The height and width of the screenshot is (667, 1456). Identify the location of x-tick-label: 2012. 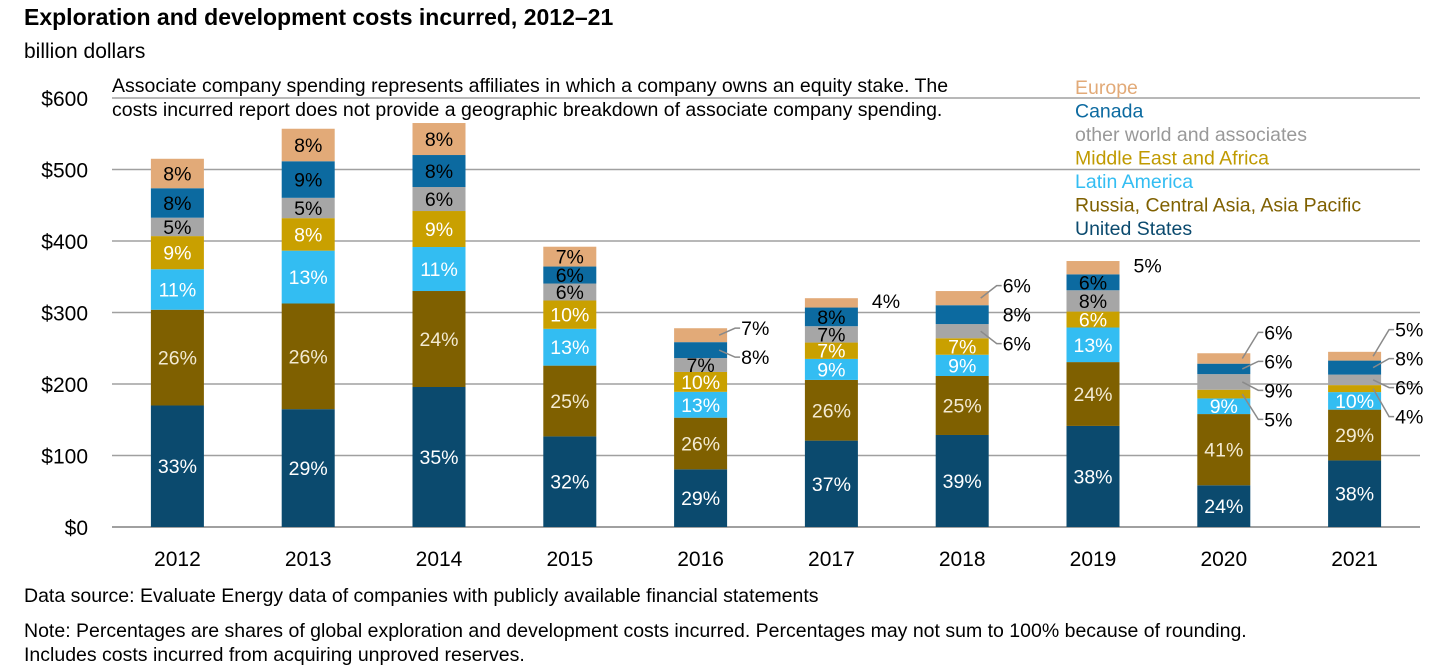
(177, 559).